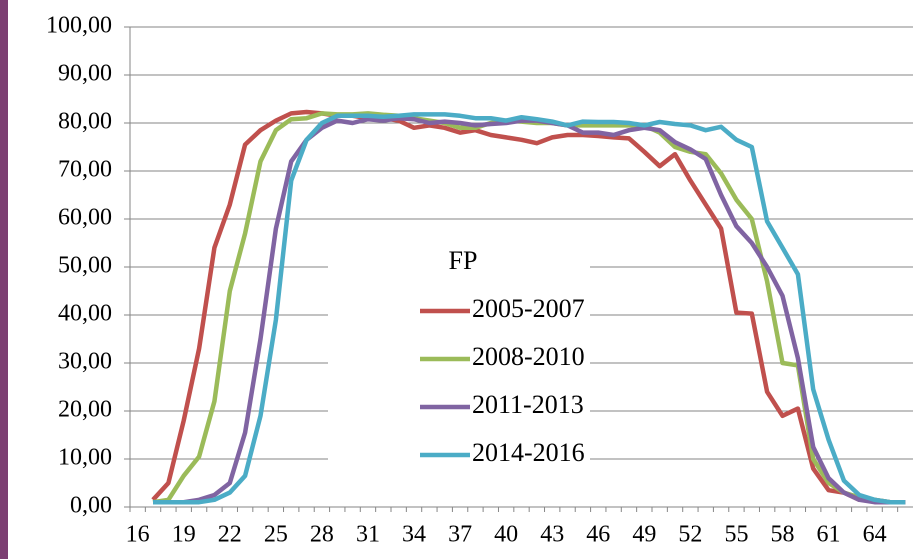  What do you see at coordinates (875, 535) in the screenshot?
I see `x-tick-label: 64` at bounding box center [875, 535].